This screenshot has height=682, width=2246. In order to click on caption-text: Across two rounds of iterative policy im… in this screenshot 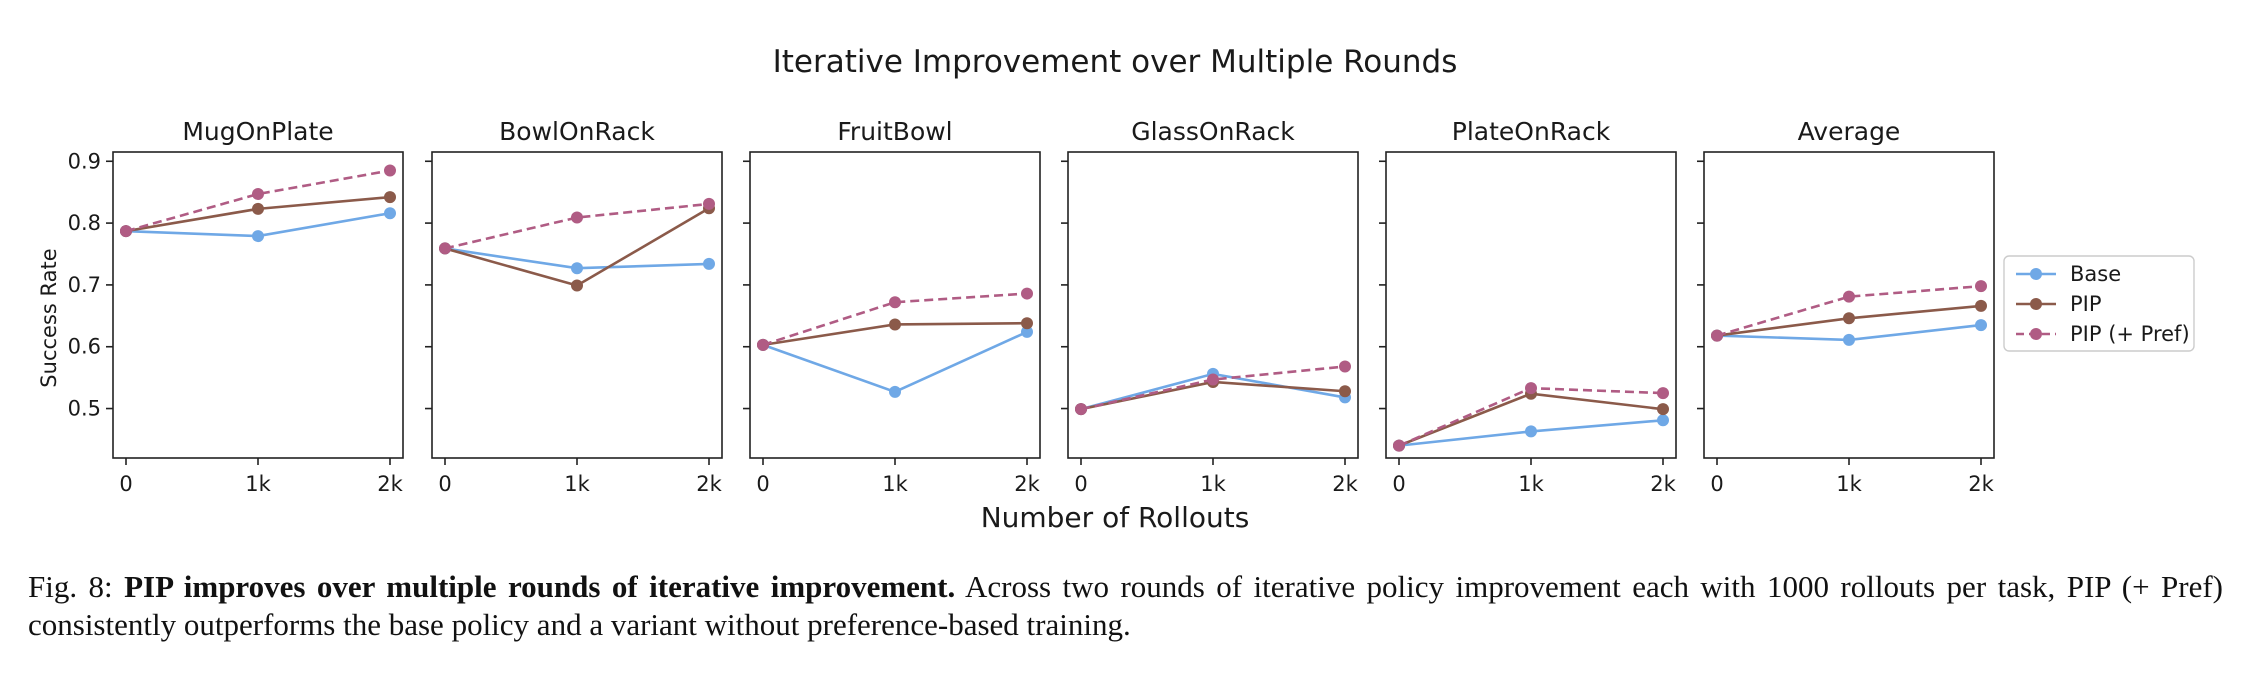, I will do `click(1126, 605)`.